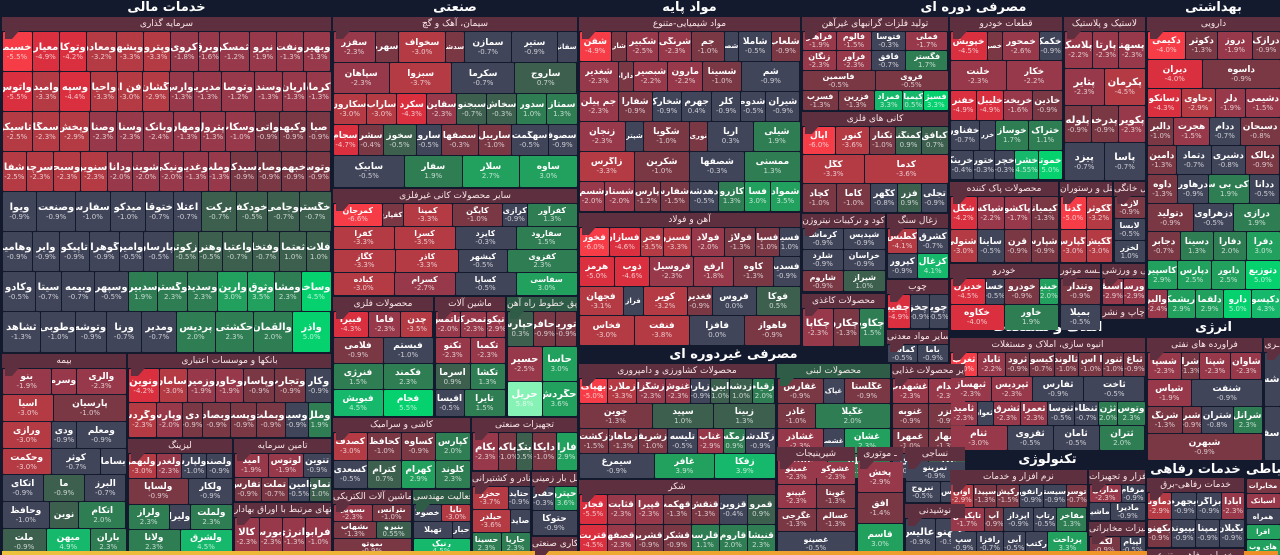 The height and width of the screenshot is (555, 1280). I want to click on stock-cell: میهن 4.9%, so click(68, 541).